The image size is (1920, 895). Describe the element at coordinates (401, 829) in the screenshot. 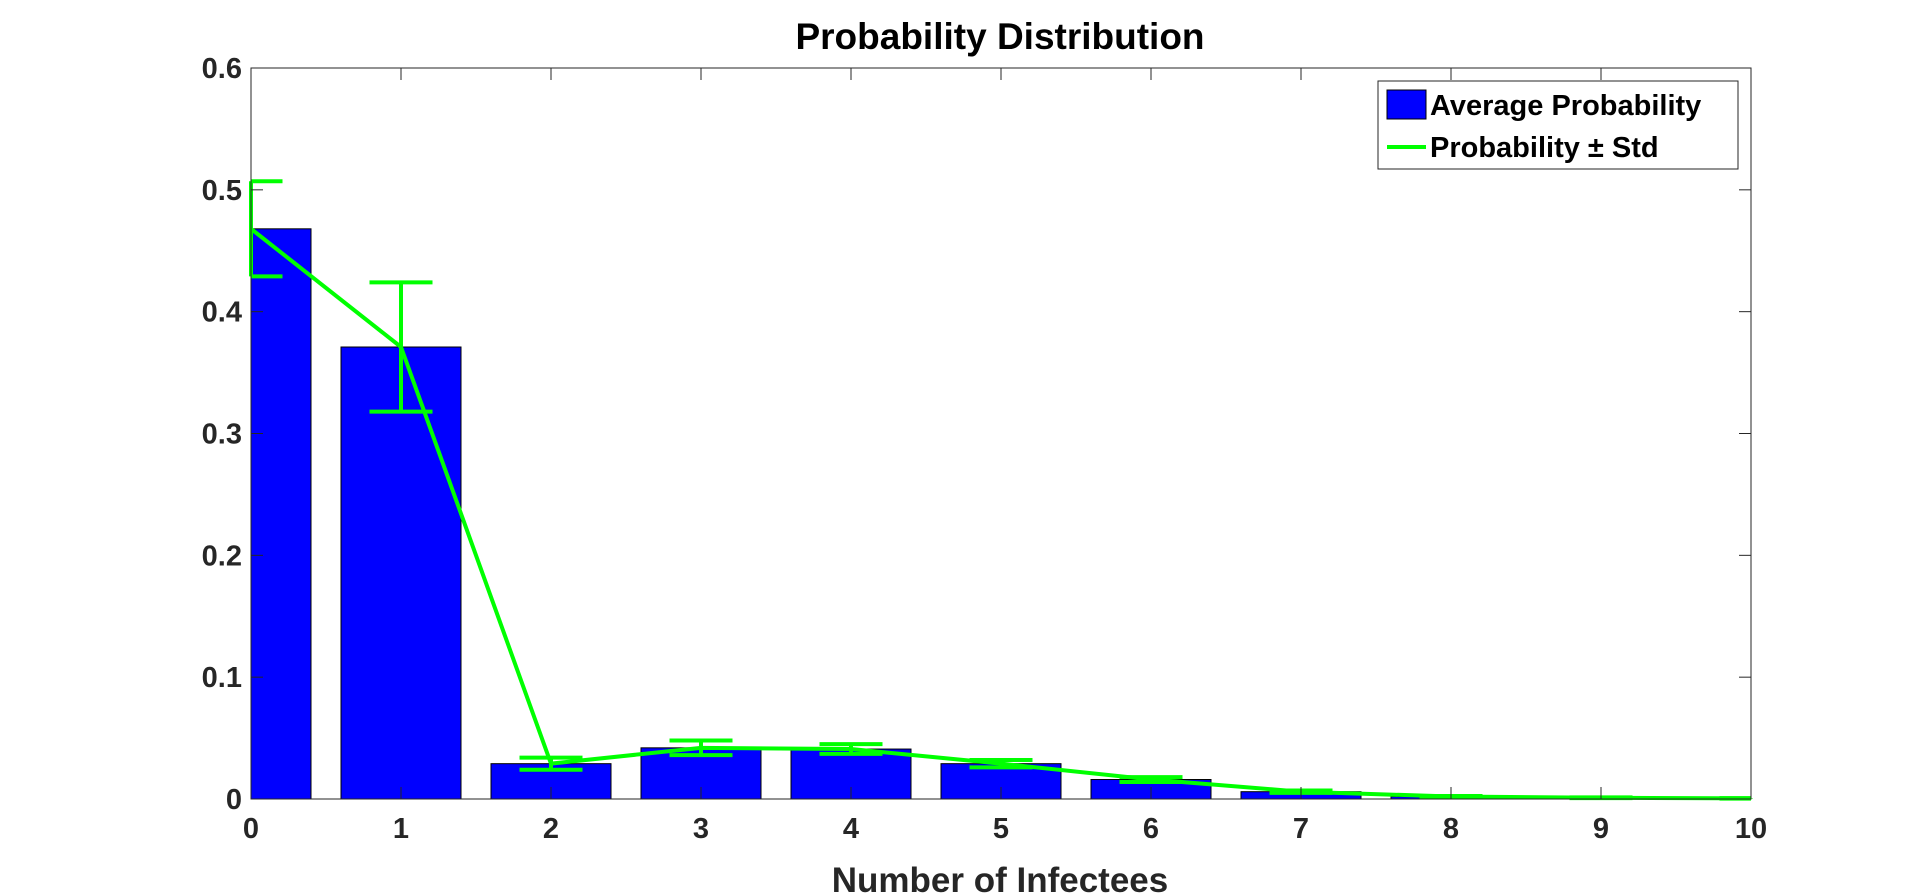

I see `x-tick-label: 1` at that location.